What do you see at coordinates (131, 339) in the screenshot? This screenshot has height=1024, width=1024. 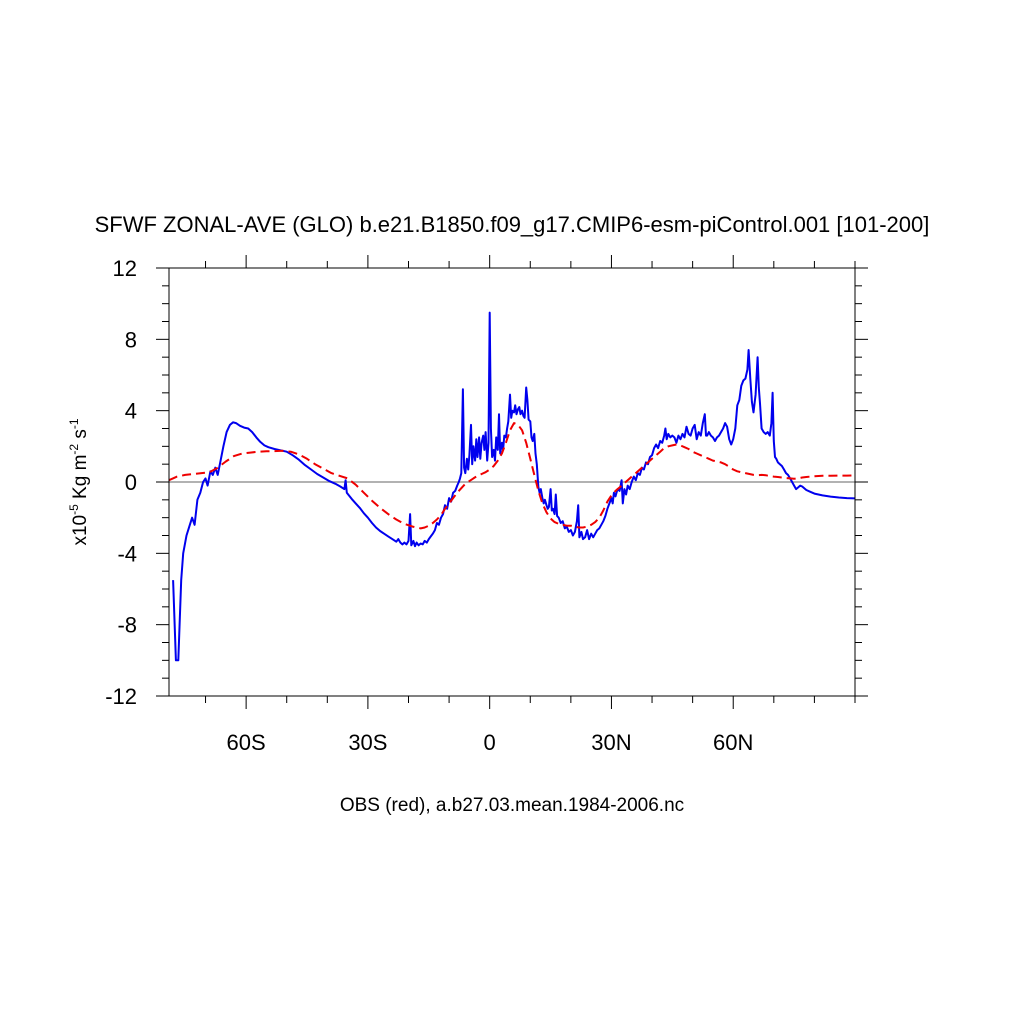 I see `y-tick-label: 8` at bounding box center [131, 339].